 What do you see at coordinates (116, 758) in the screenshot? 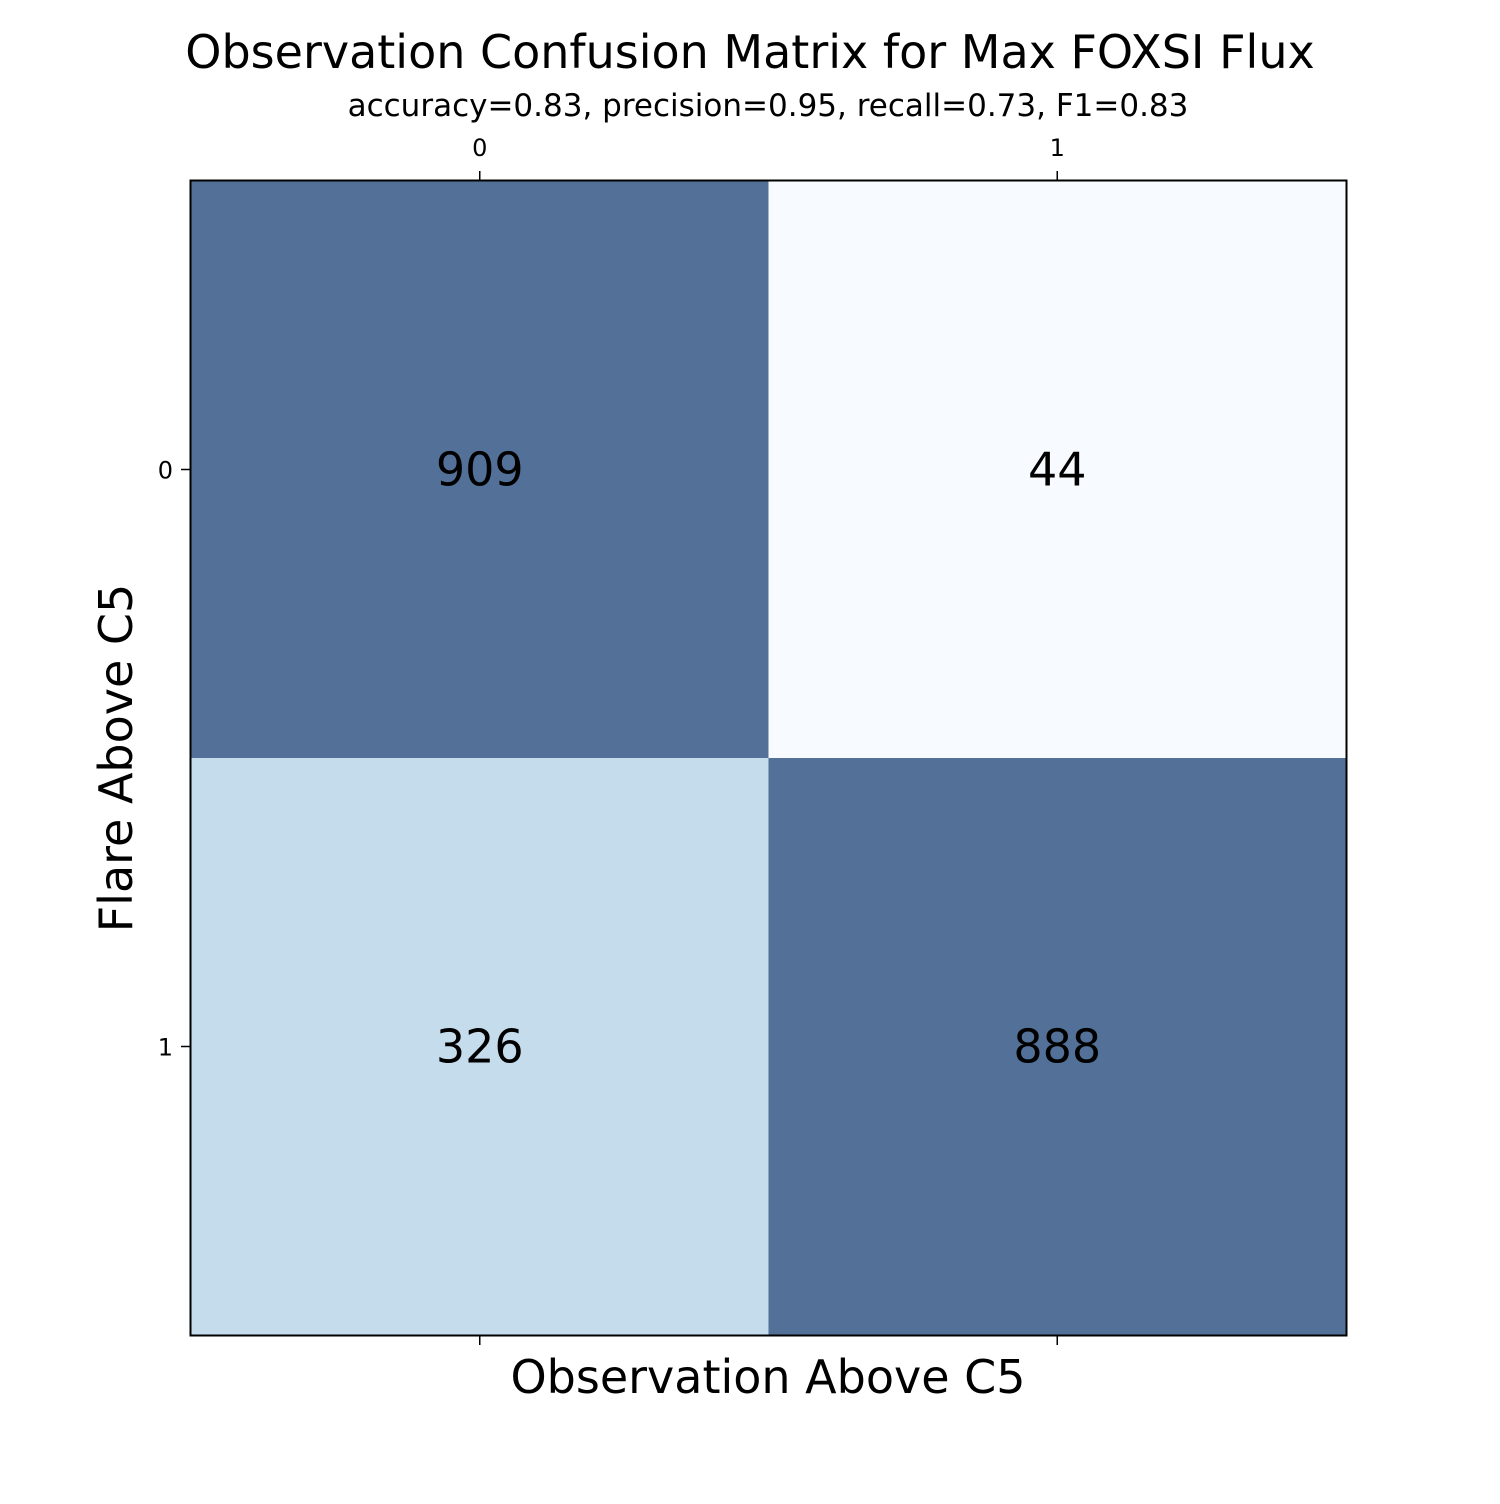
I see `y-axis-label: Flare Above C5` at bounding box center [116, 758].